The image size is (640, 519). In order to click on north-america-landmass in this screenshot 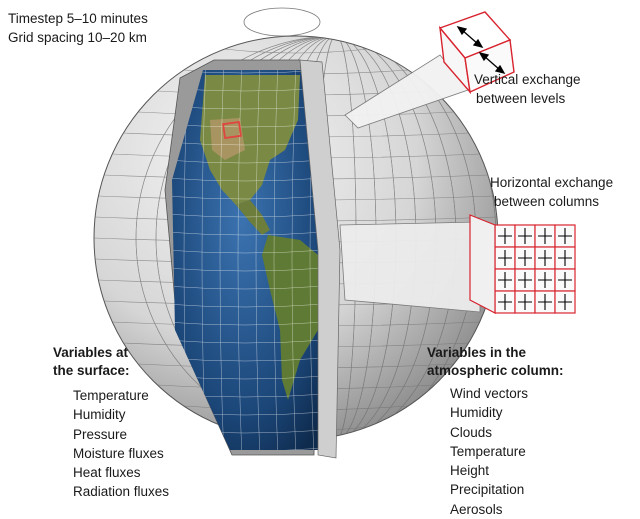, I will do `click(250, 140)`.